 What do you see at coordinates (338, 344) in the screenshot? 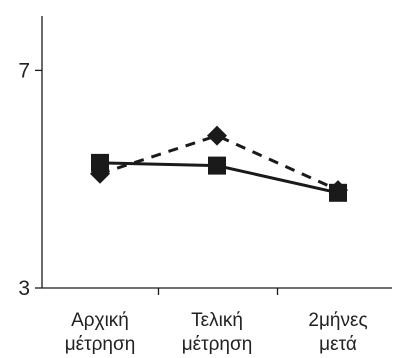
I see `x-category-label: μετά` at bounding box center [338, 344].